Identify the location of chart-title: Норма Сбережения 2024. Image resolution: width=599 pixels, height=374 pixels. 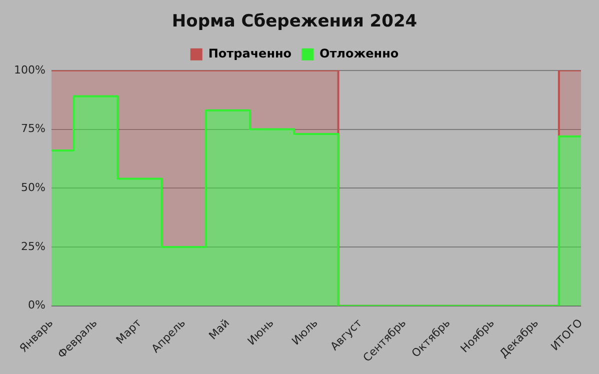
(295, 22).